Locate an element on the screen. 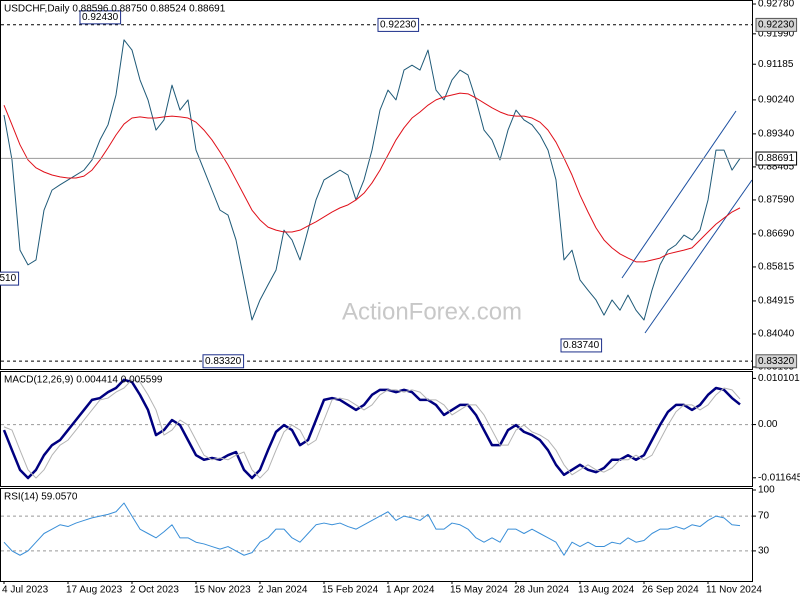 The height and width of the screenshot is (600, 800). last-price-box is located at coordinates (776, 158).